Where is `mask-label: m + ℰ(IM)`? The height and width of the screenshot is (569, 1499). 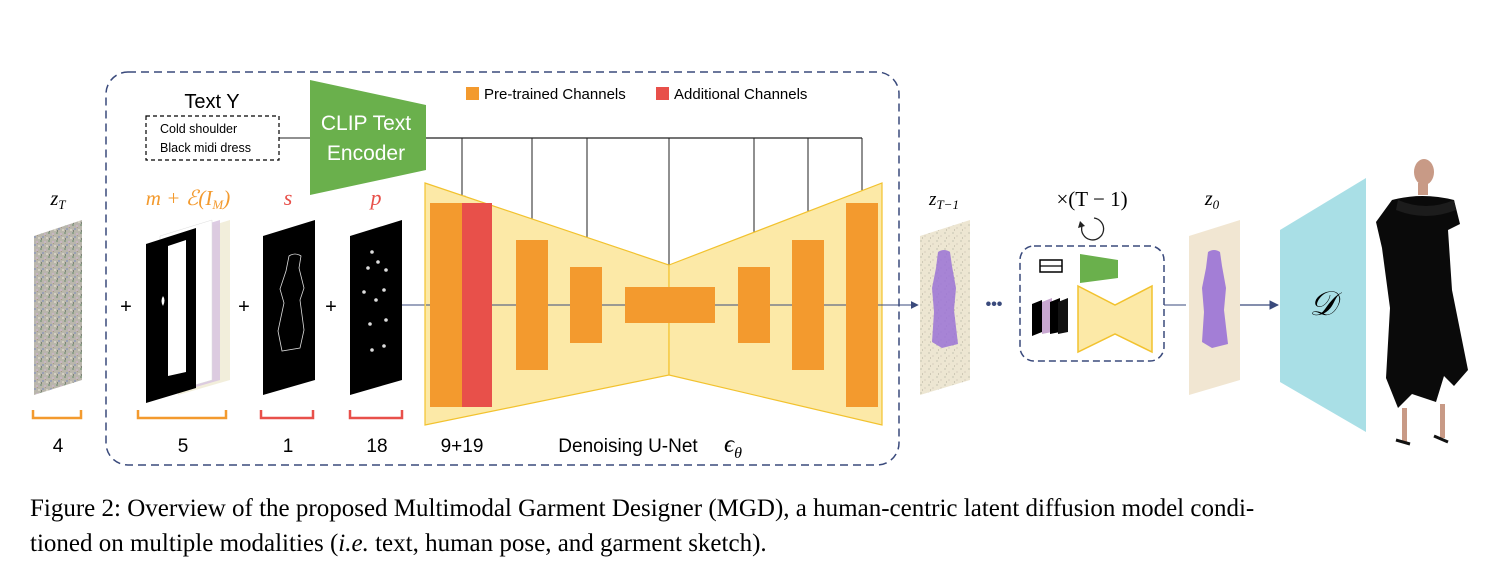
mask-label: m + ℰ(IM) is located at coordinates (188, 199).